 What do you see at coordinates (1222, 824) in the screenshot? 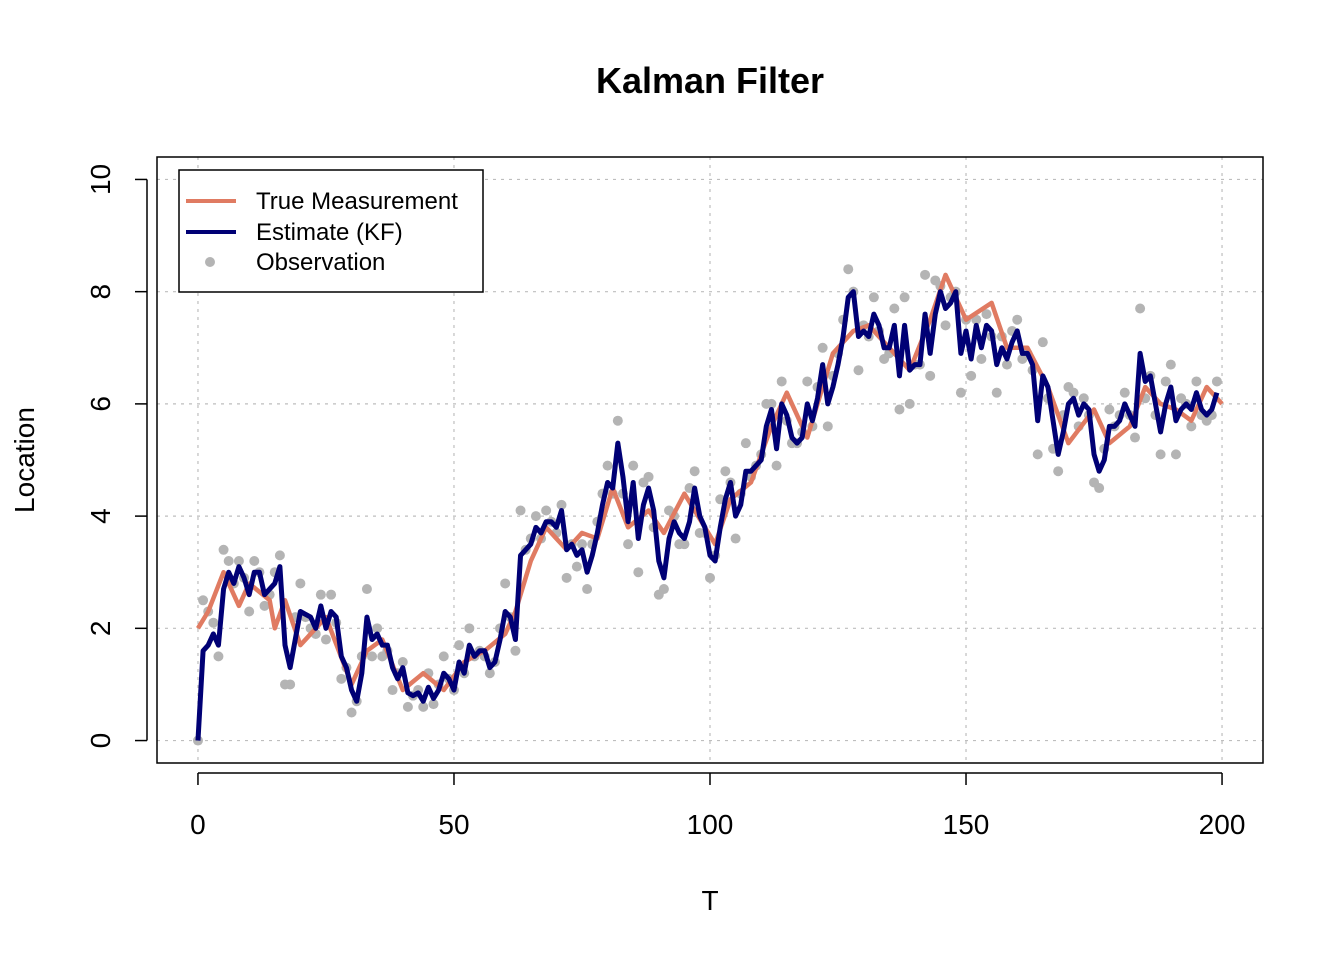
I see `x-tick-label: 200` at bounding box center [1222, 824].